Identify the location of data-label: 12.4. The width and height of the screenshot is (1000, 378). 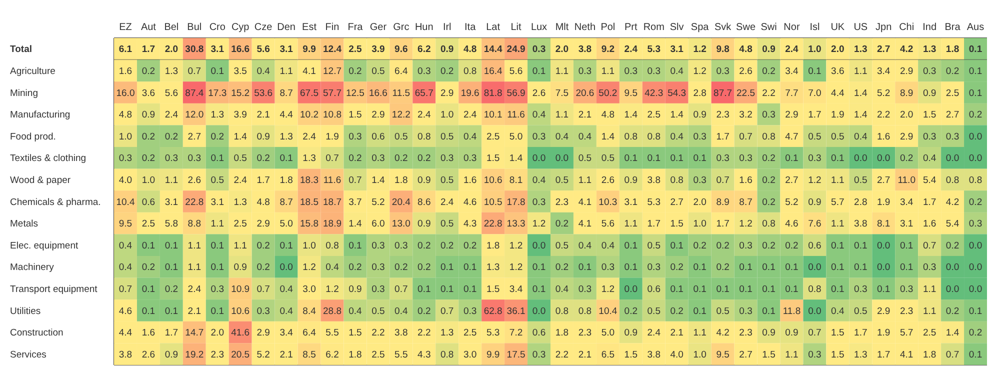
(332, 50).